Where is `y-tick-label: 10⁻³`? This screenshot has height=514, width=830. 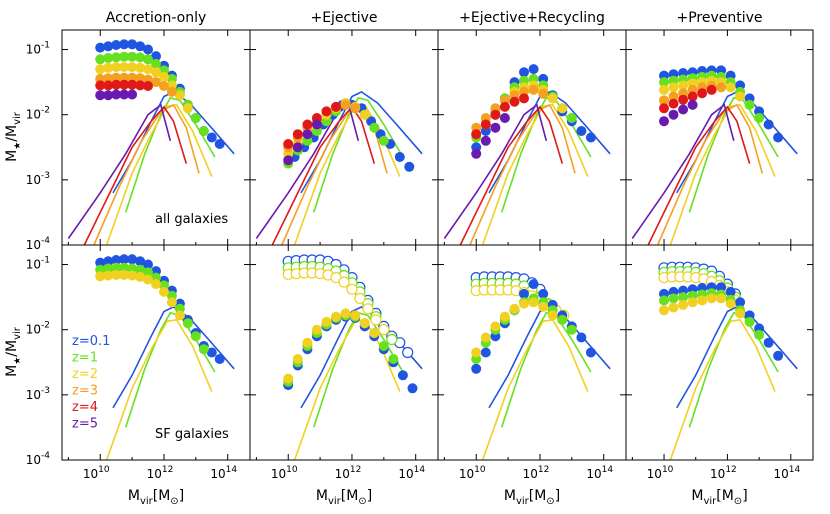
y-tick-label: 10⁻³ is located at coordinates (38, 179).